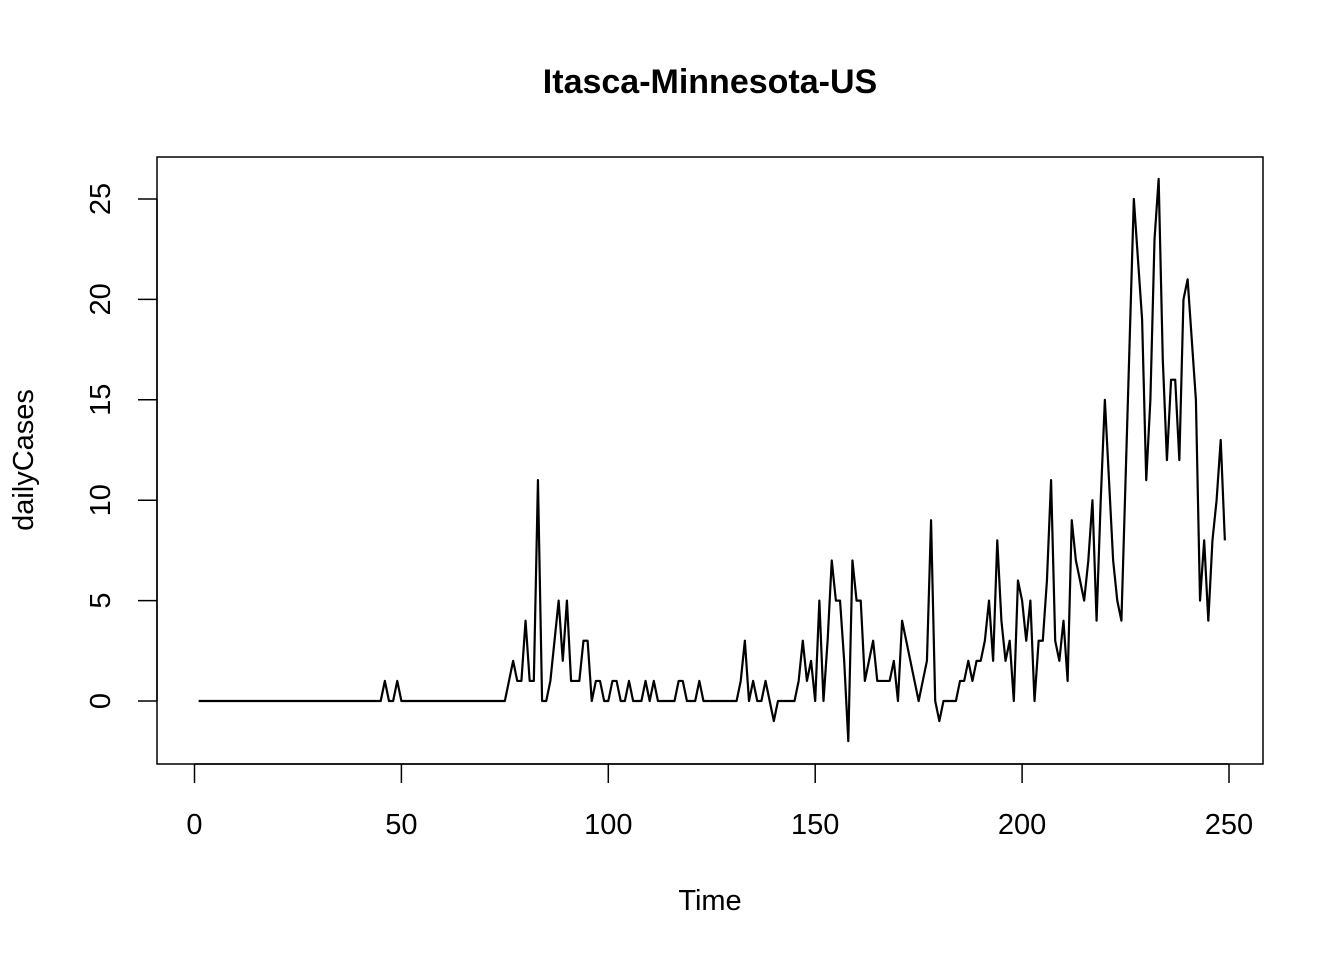 Image resolution: width=1344 pixels, height=960 pixels. Describe the element at coordinates (101, 199) in the screenshot. I see `y-tick-label: 25` at that location.